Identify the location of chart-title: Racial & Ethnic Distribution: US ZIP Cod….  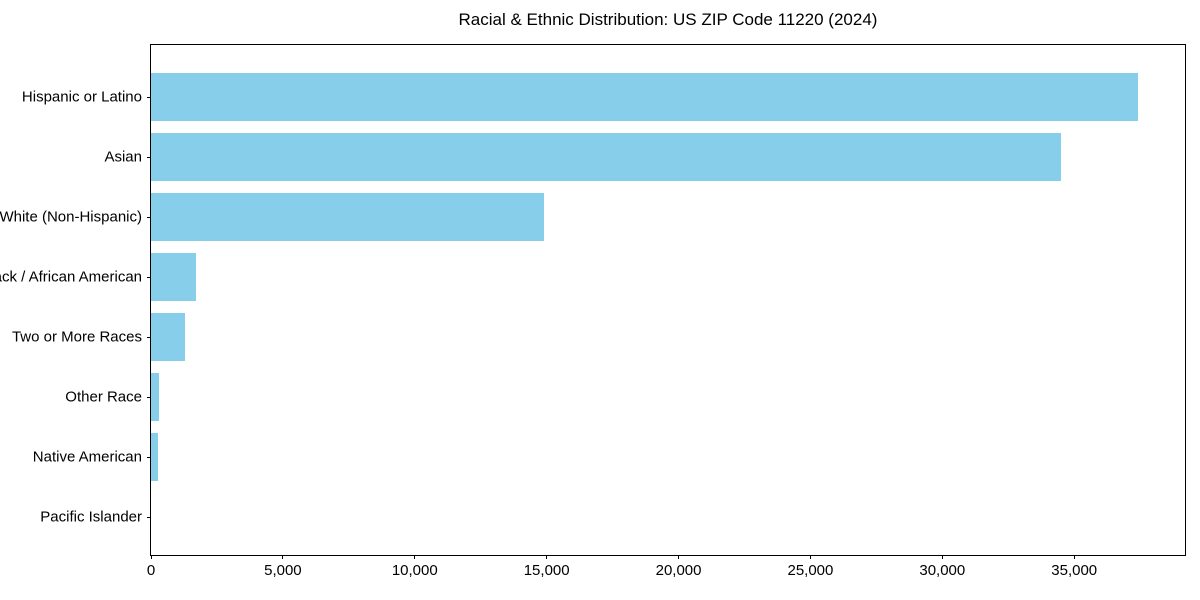
(668, 19).